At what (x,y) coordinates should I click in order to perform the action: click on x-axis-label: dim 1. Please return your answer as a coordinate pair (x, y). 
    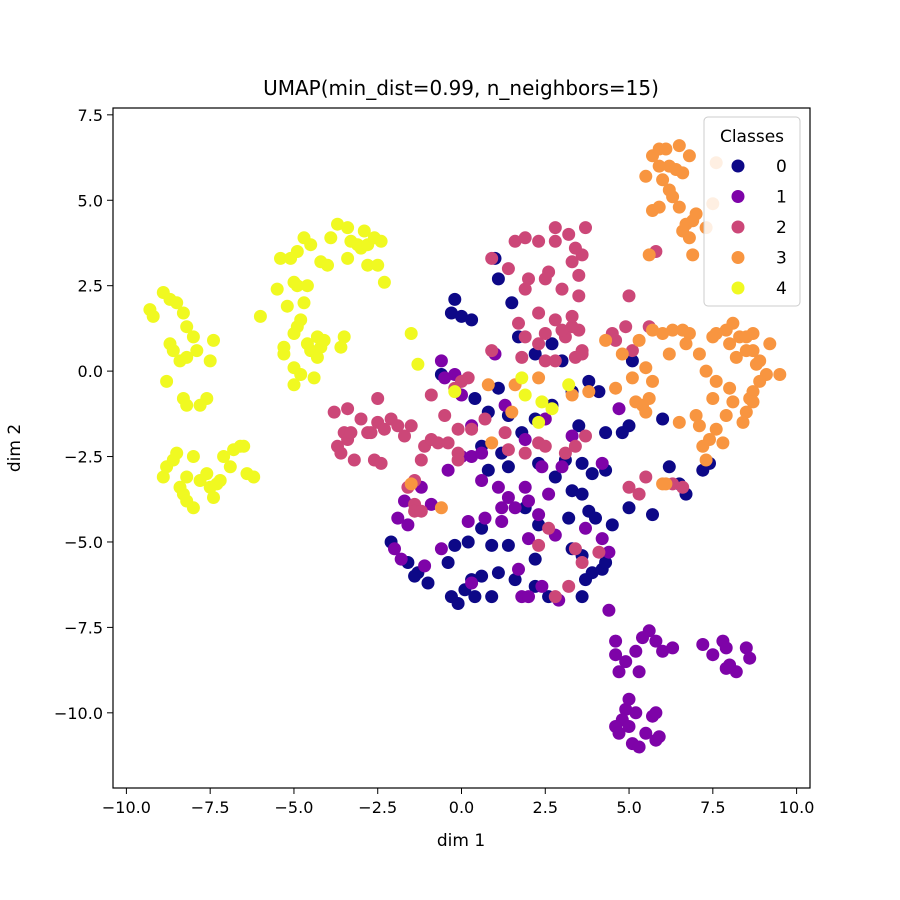
    Looking at the image, I should click on (461, 841).